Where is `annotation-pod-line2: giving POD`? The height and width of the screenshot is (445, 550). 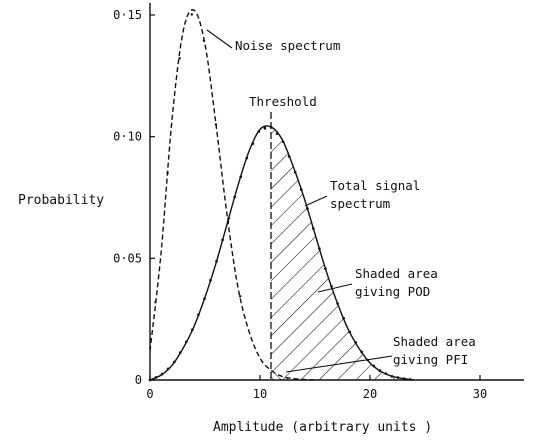
annotation-pod-line2: giving POD is located at coordinates (392, 291).